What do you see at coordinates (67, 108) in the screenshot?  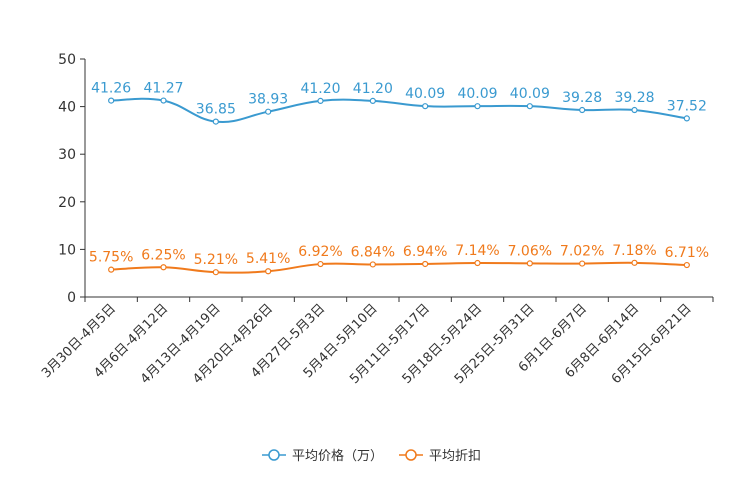 I see `y-tick-label: 40` at bounding box center [67, 108].